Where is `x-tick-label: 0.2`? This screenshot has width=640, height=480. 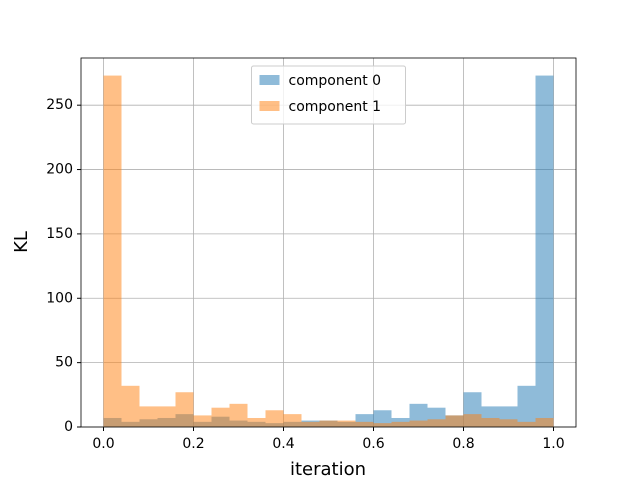 x-tick-label: 0.2 is located at coordinates (193, 444).